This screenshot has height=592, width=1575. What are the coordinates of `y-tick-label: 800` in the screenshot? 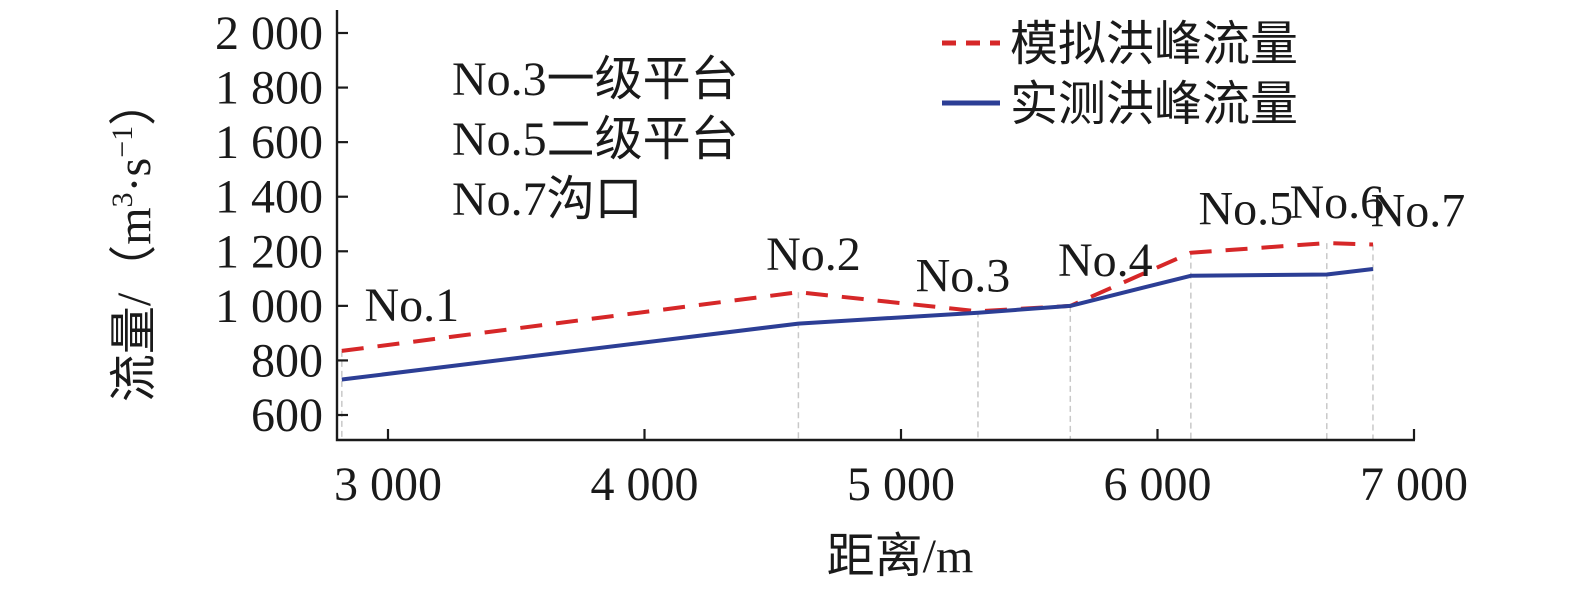 It's located at (287, 360).